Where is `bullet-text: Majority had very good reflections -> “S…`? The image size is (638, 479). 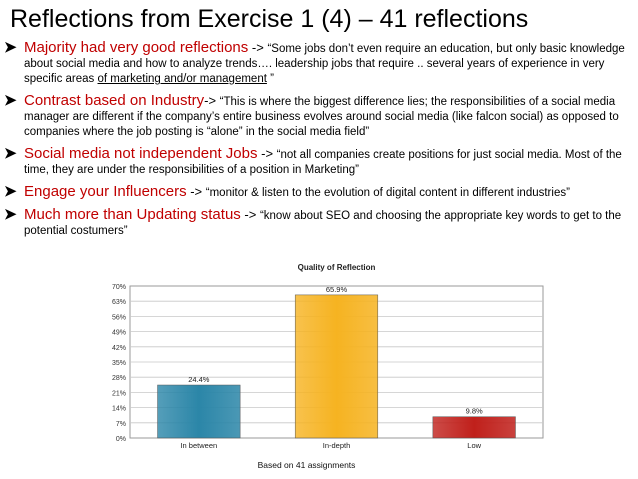 bullet-text: Majority had very good reflections -> “S… is located at coordinates (328, 62).